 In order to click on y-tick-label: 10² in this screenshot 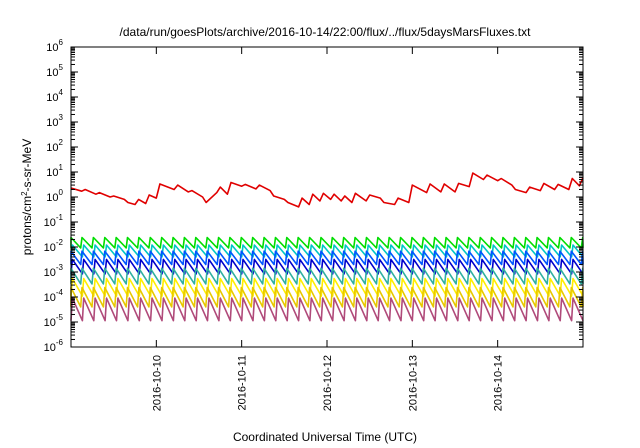, I will do `click(54, 146)`.